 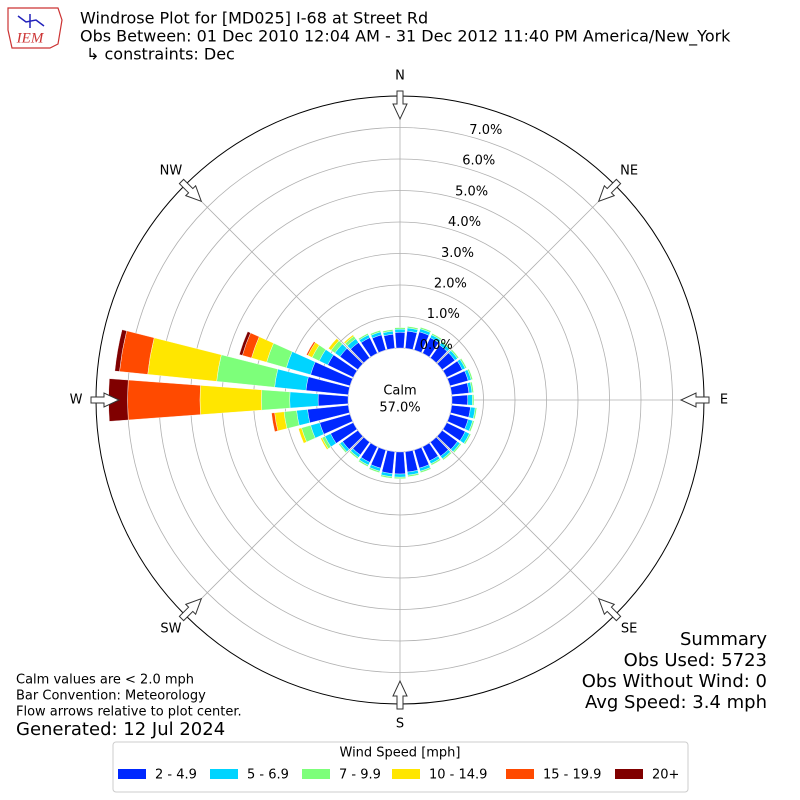 What do you see at coordinates (360, 775) in the screenshot?
I see `legend-label: 7 - 9.9` at bounding box center [360, 775].